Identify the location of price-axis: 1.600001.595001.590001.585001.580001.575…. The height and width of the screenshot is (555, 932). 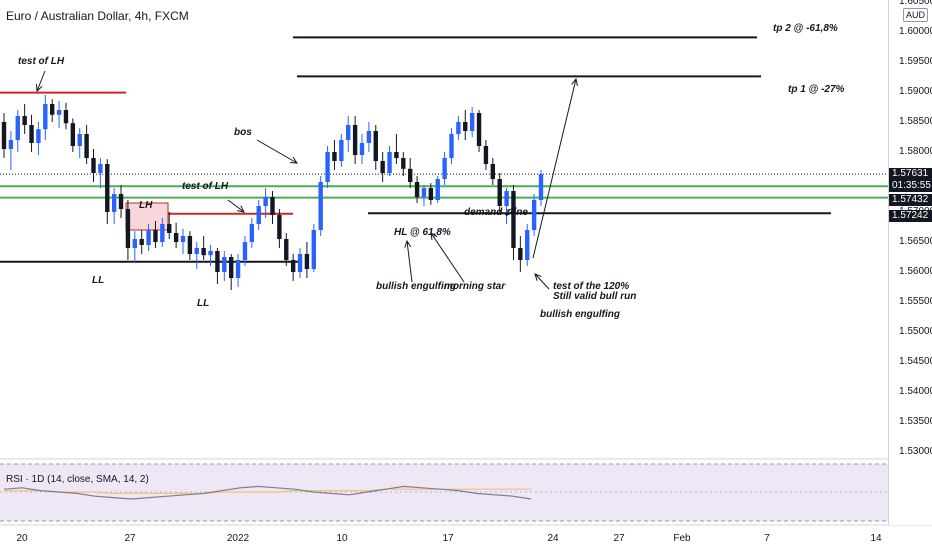
(910, 262).